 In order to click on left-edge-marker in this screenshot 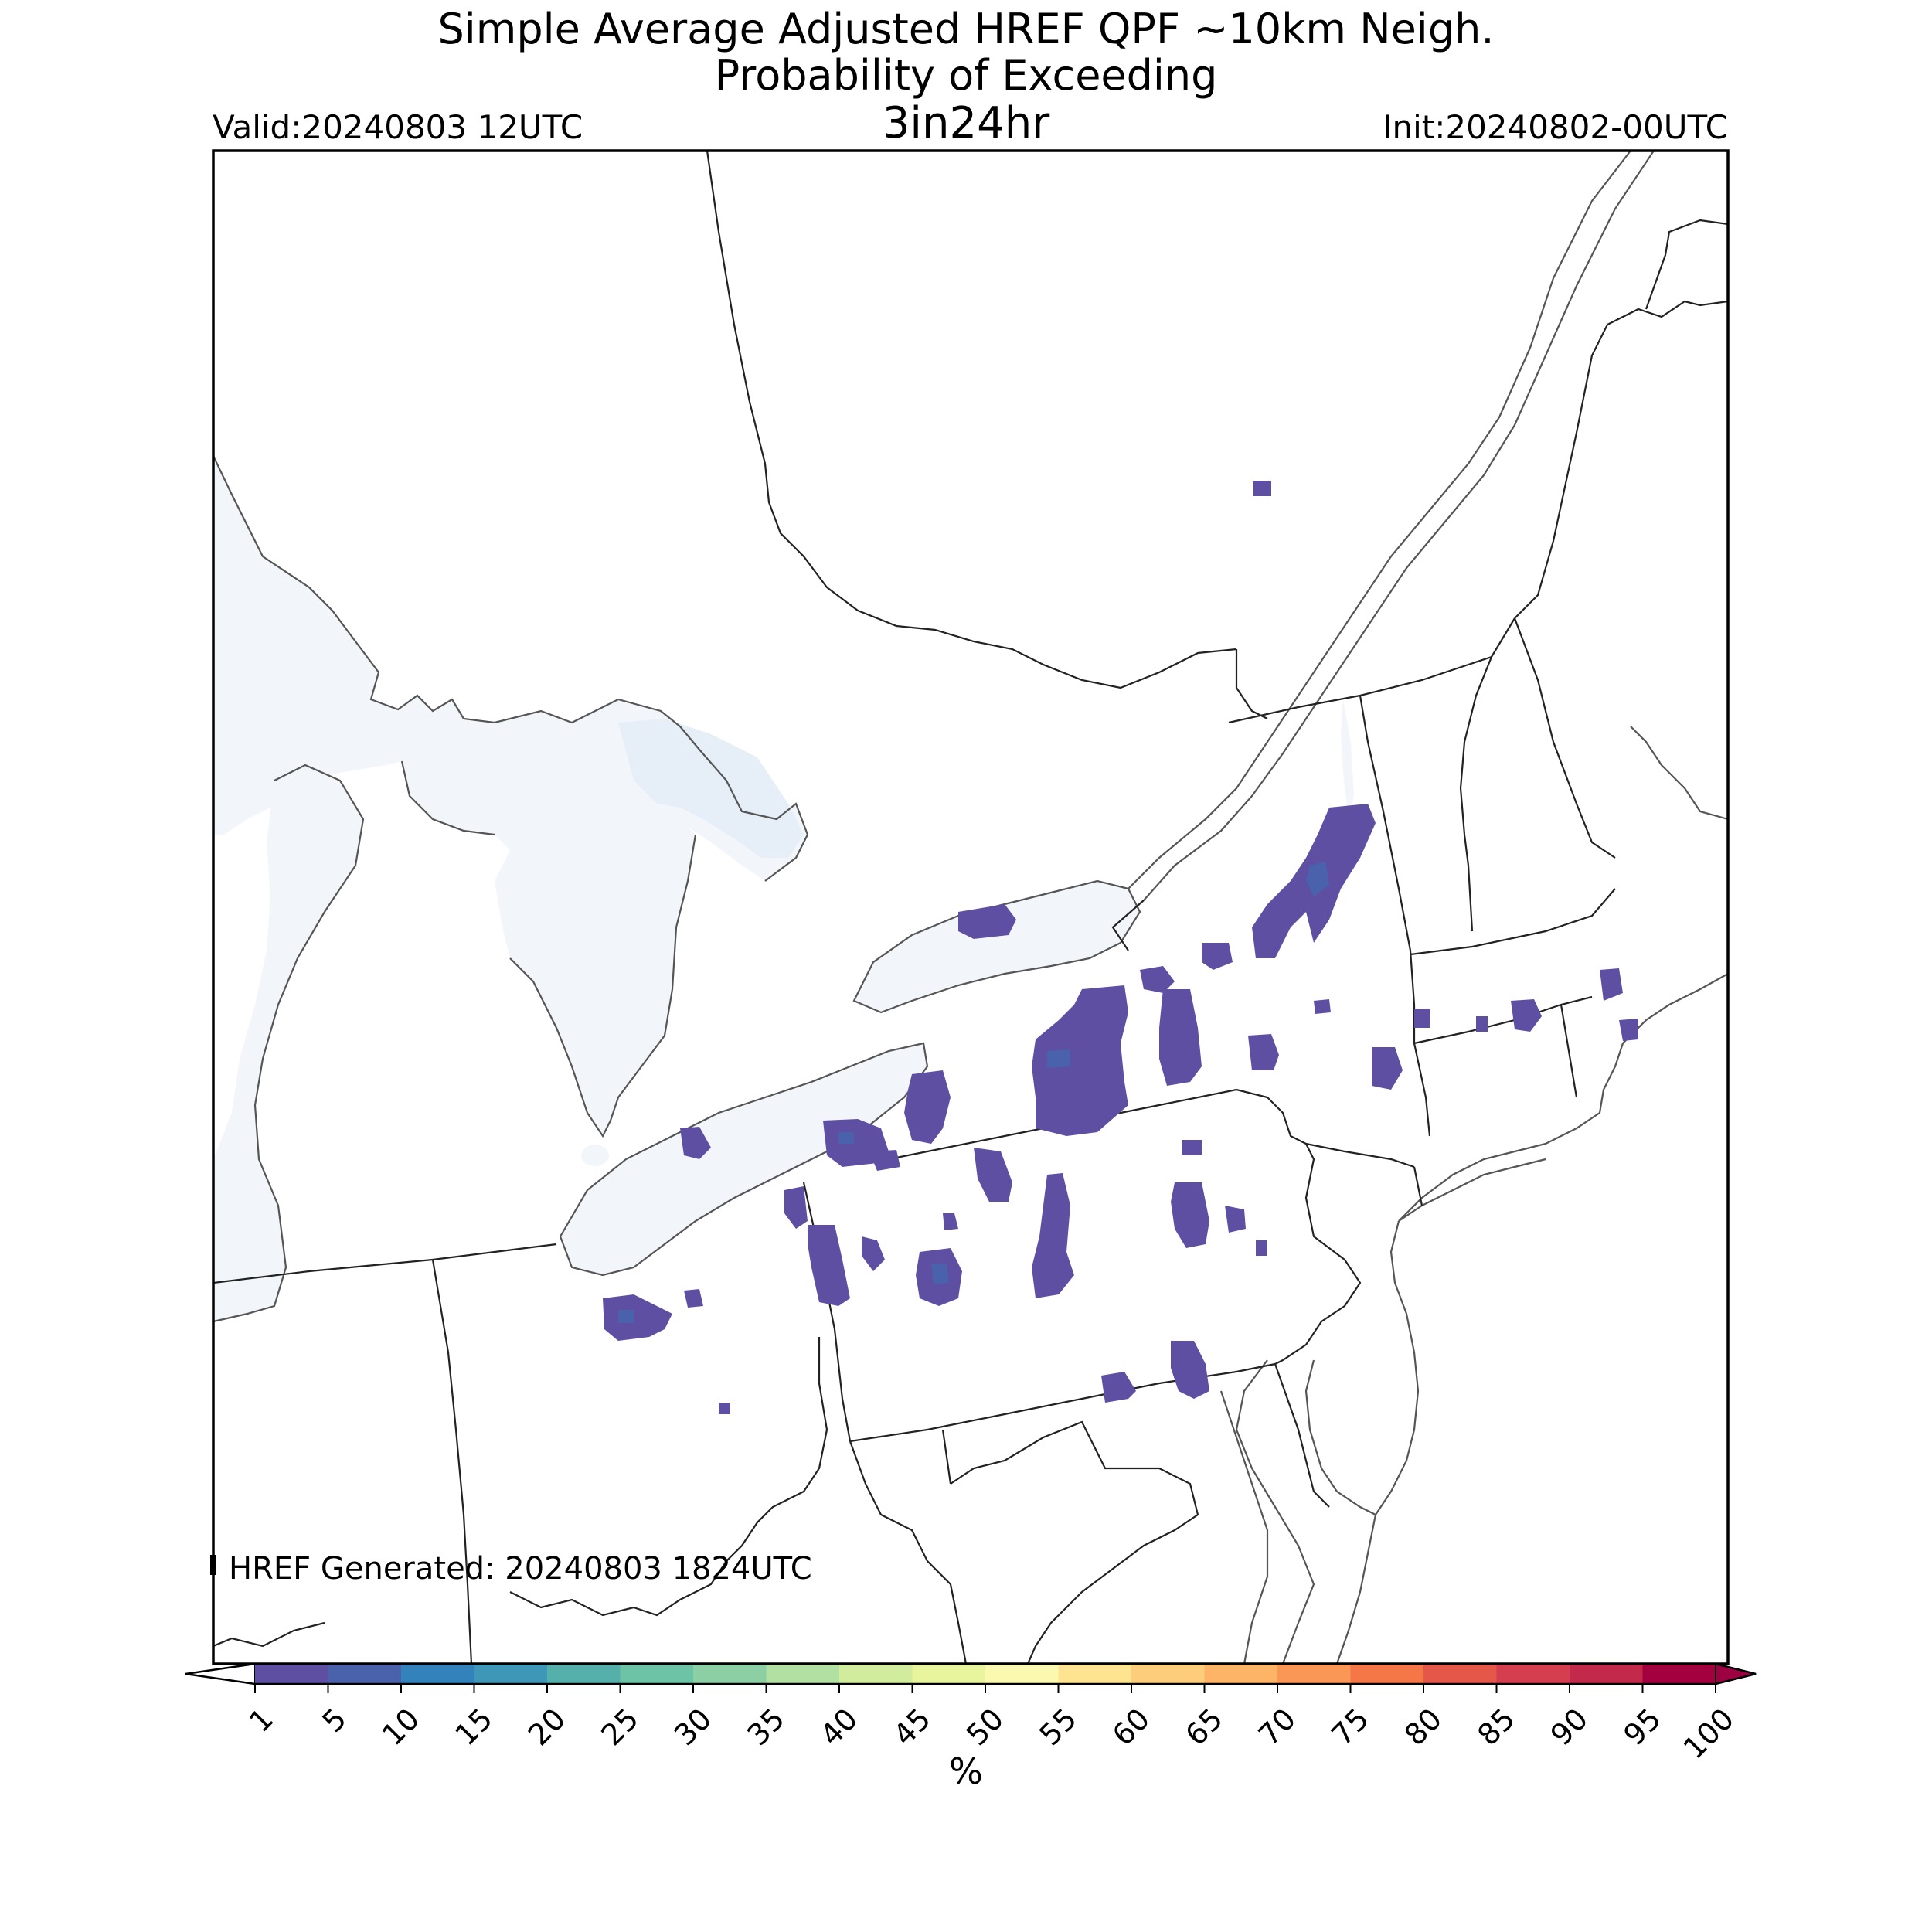, I will do `click(213, 1565)`.